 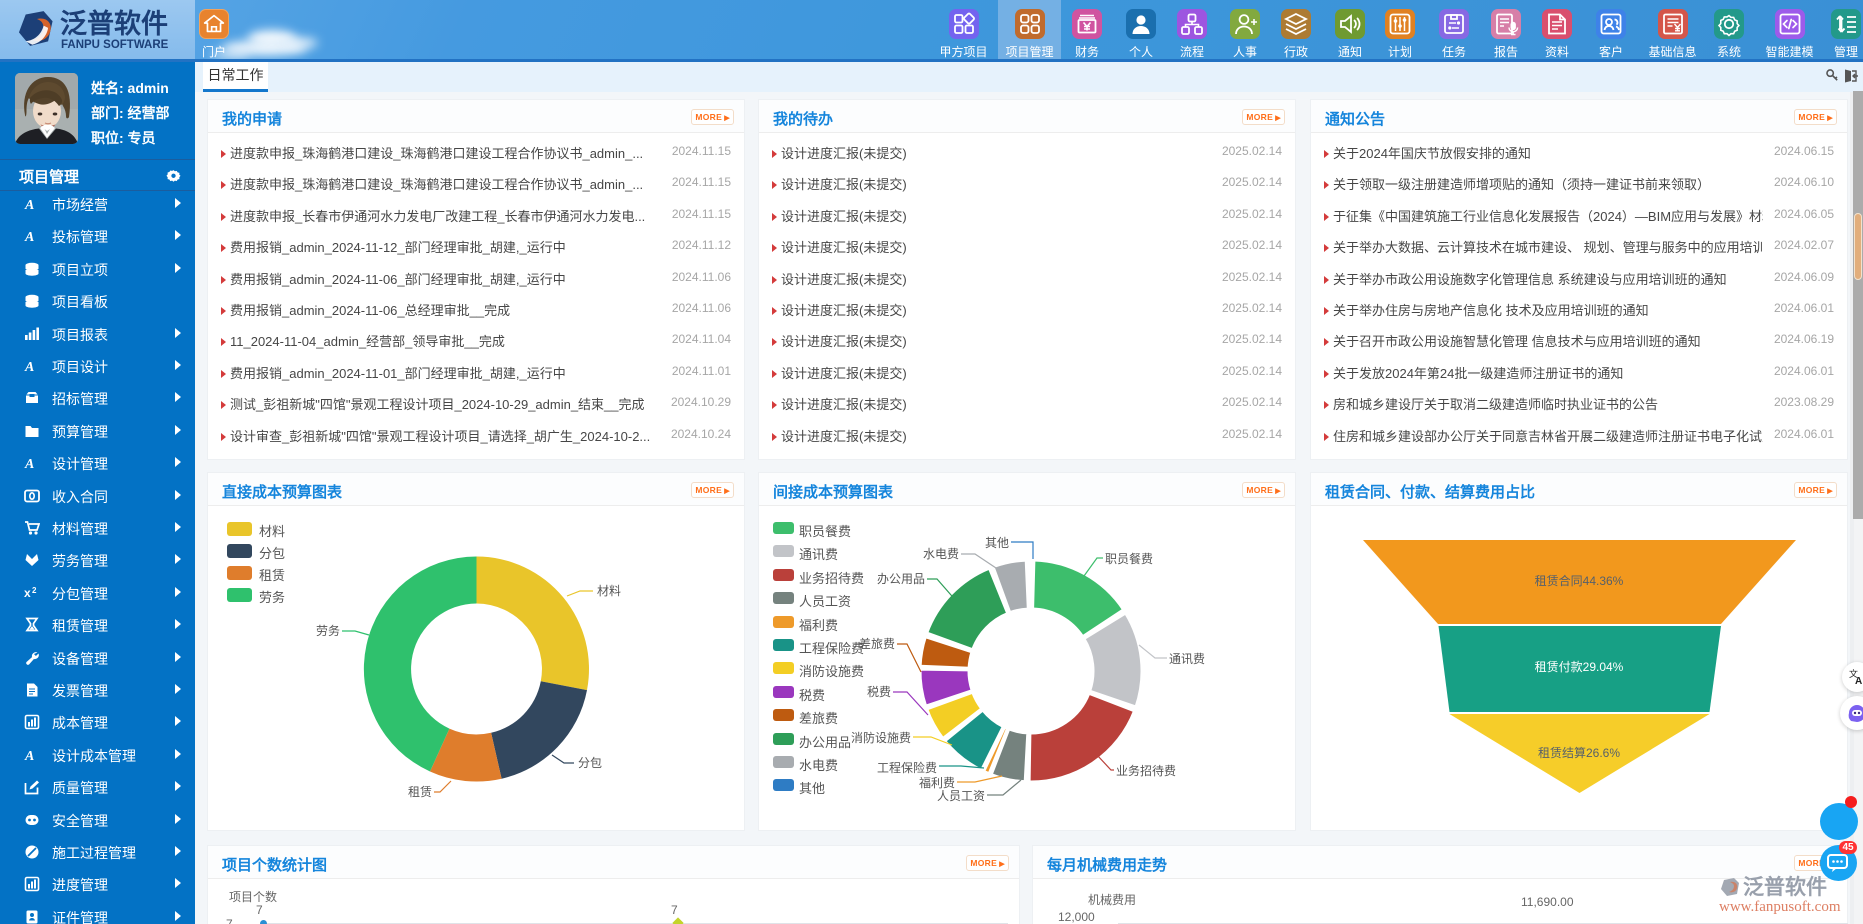 I want to click on svg-text: 业务招待费, so click(x=1146, y=770).